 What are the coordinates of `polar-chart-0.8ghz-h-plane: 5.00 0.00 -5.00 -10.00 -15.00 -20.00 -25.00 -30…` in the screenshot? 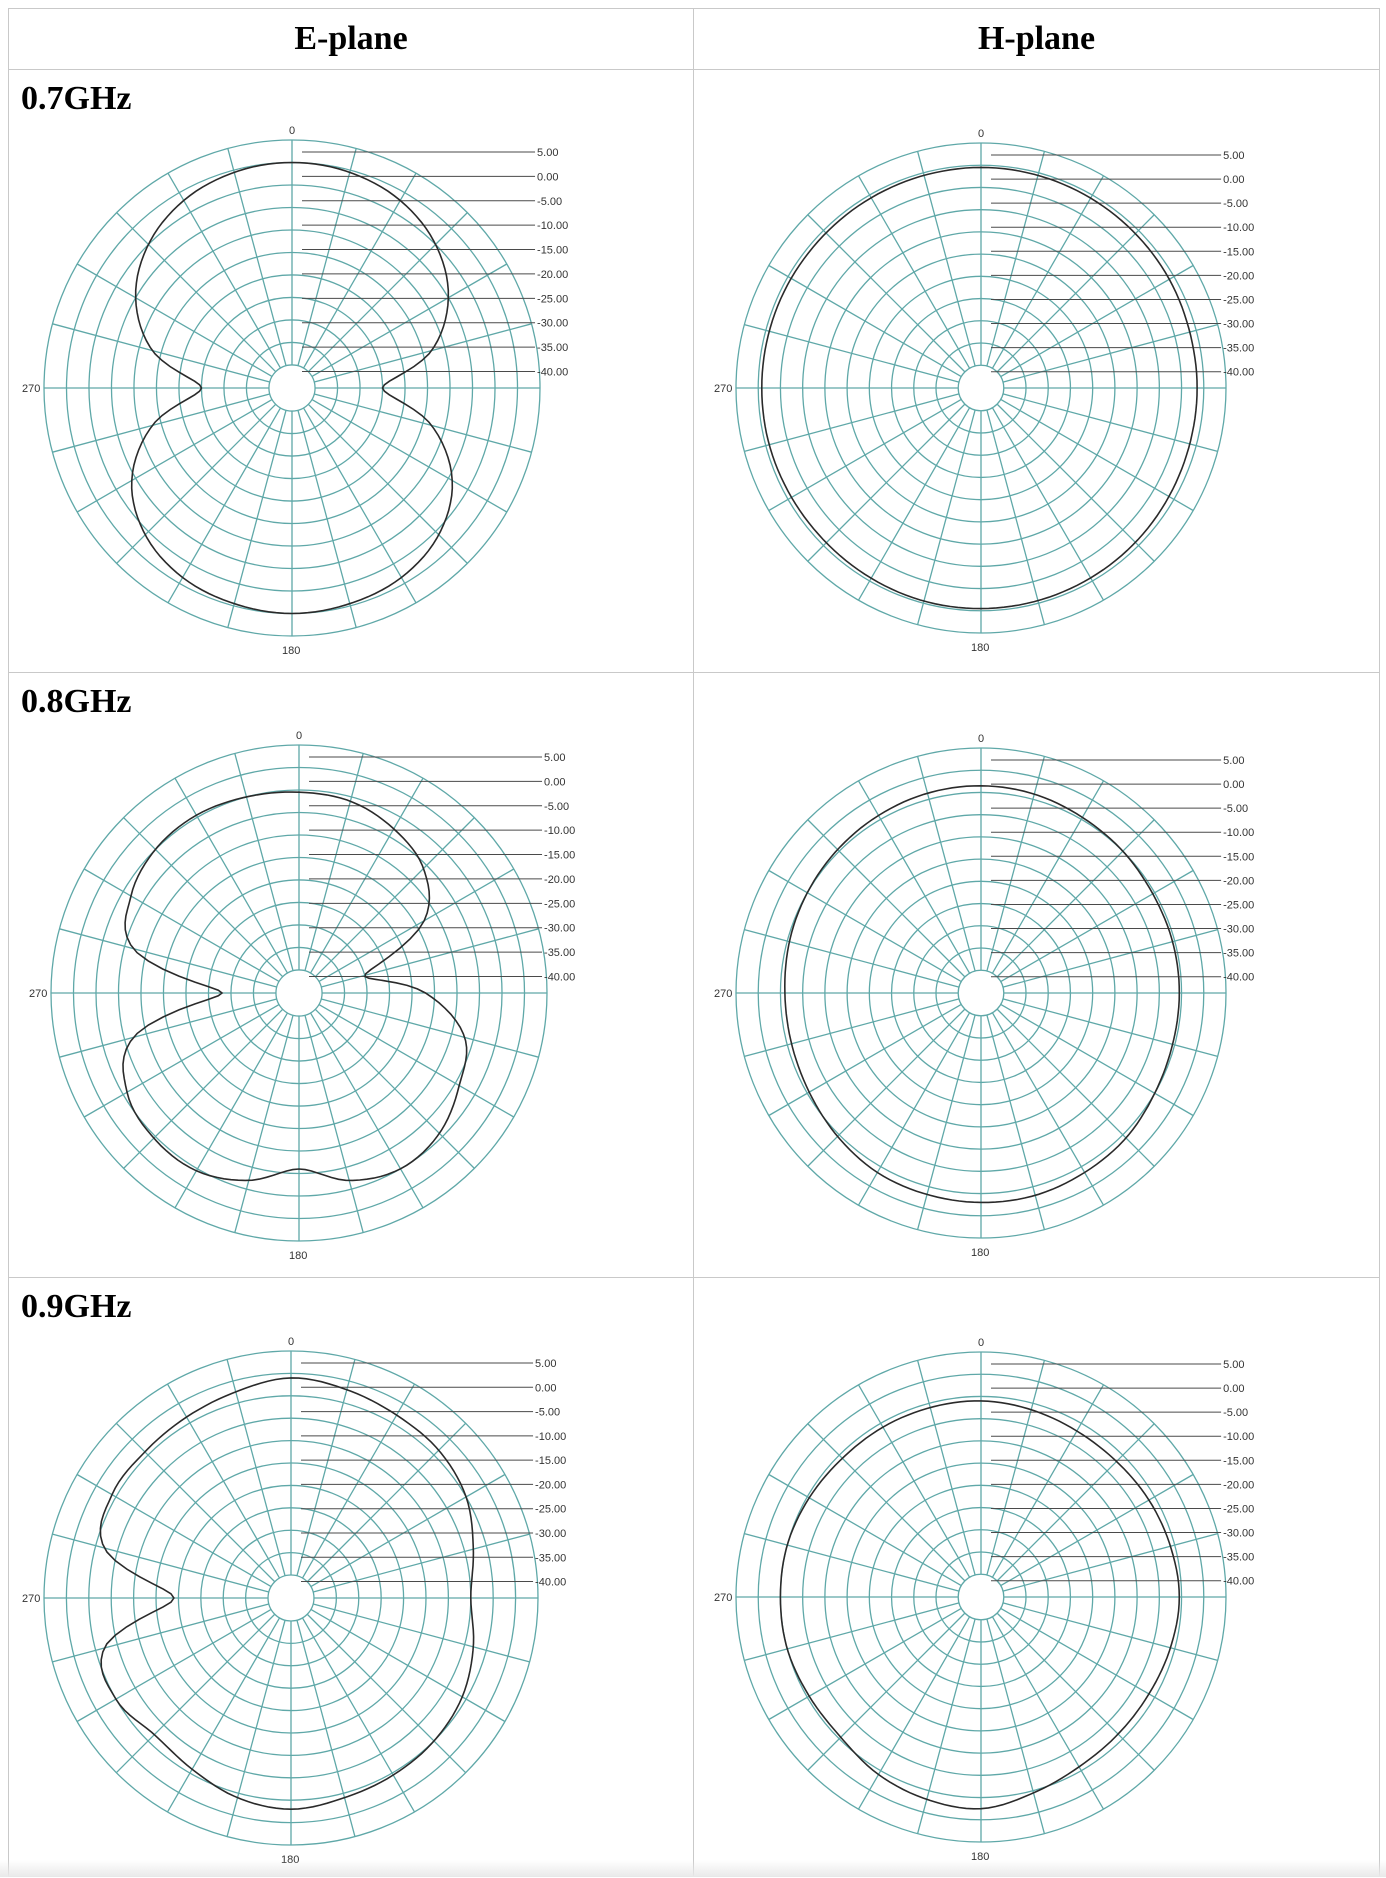 It's located at (984, 996).